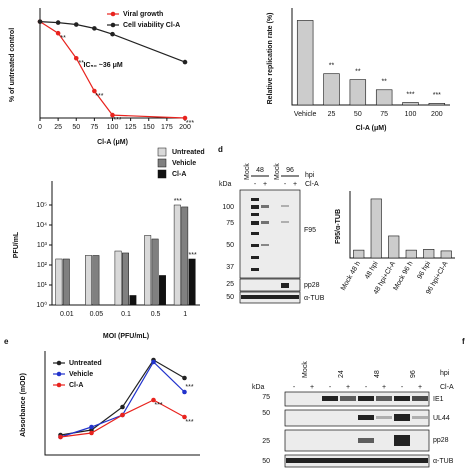 This screenshot has width=474, height=474. Describe the element at coordinates (179, 174) in the screenshot. I see `legend-label: Cl-A` at that location.